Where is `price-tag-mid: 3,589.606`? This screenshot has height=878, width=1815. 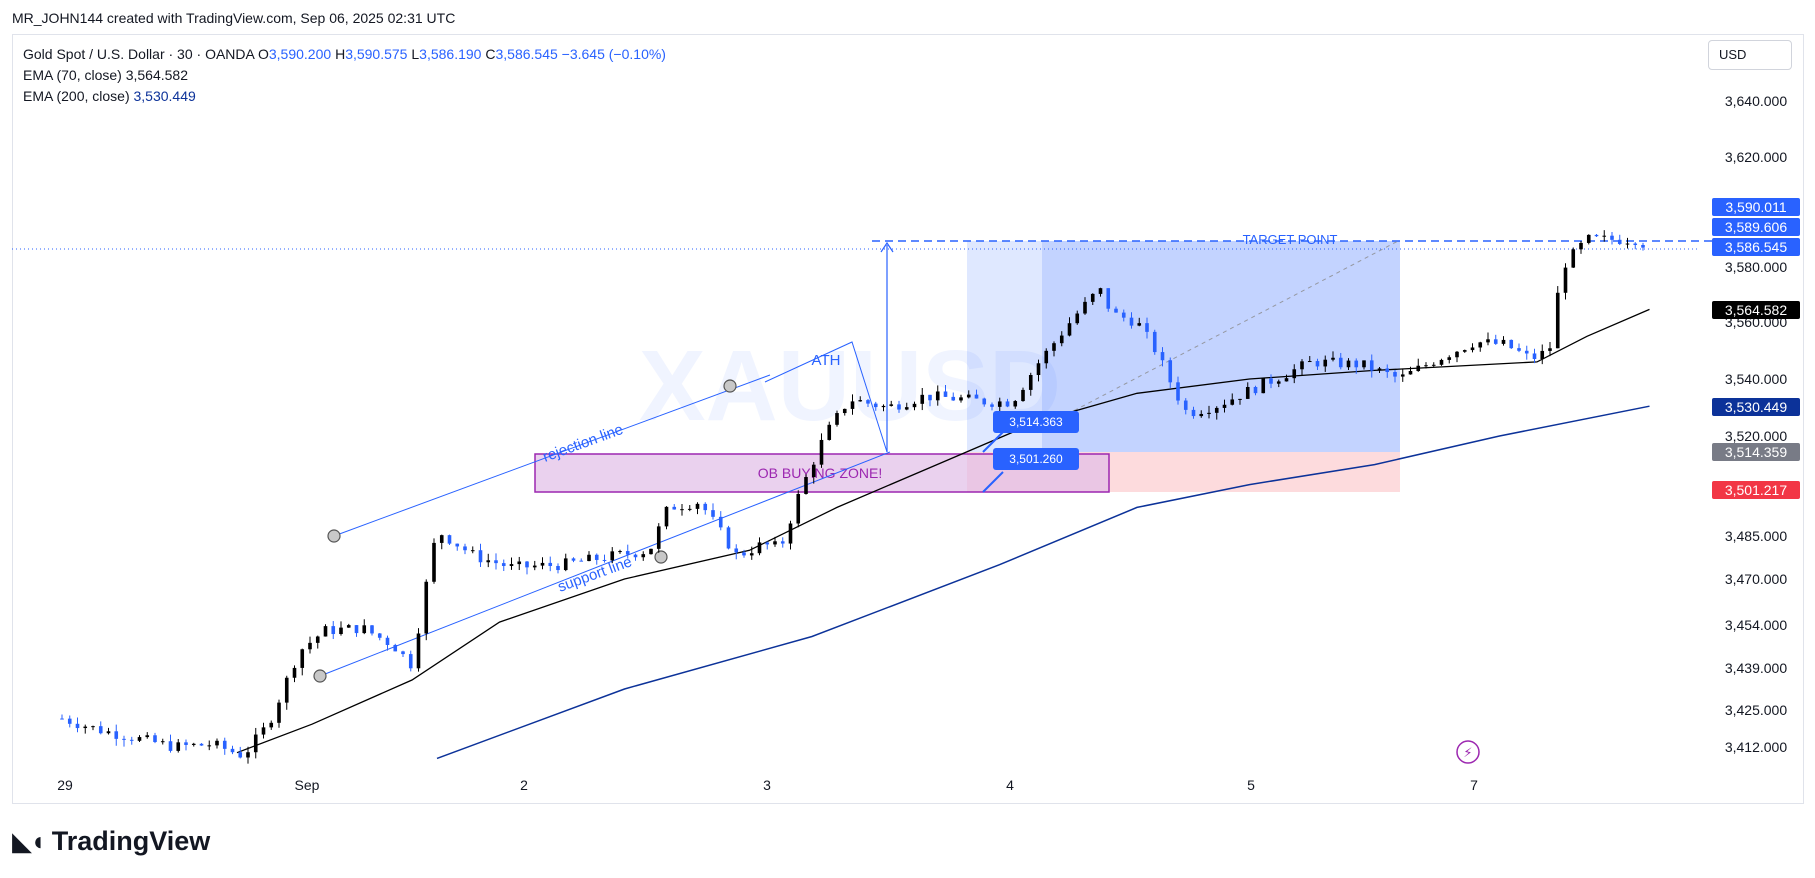
price-tag-mid: 3,589.606 is located at coordinates (1756, 227).